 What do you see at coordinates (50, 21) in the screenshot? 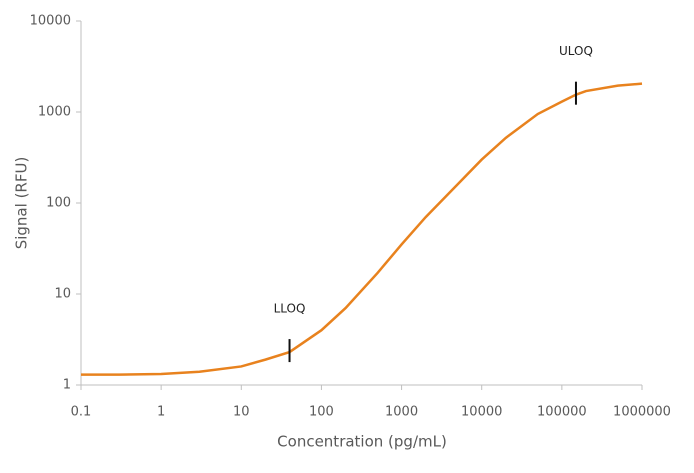
I see `y-tick-label: 10000` at bounding box center [50, 21].